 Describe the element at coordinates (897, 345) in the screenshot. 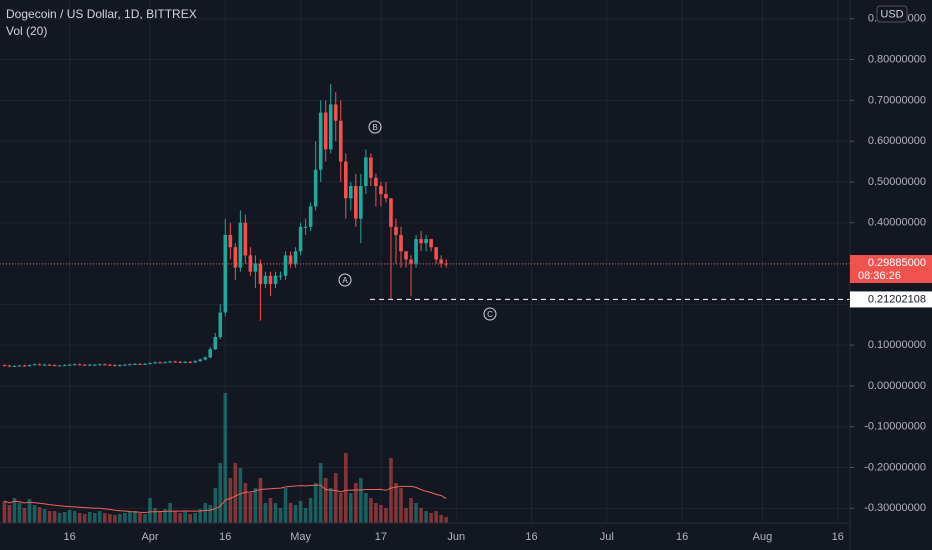

I see `y-tick-label: 0.10000000` at that location.